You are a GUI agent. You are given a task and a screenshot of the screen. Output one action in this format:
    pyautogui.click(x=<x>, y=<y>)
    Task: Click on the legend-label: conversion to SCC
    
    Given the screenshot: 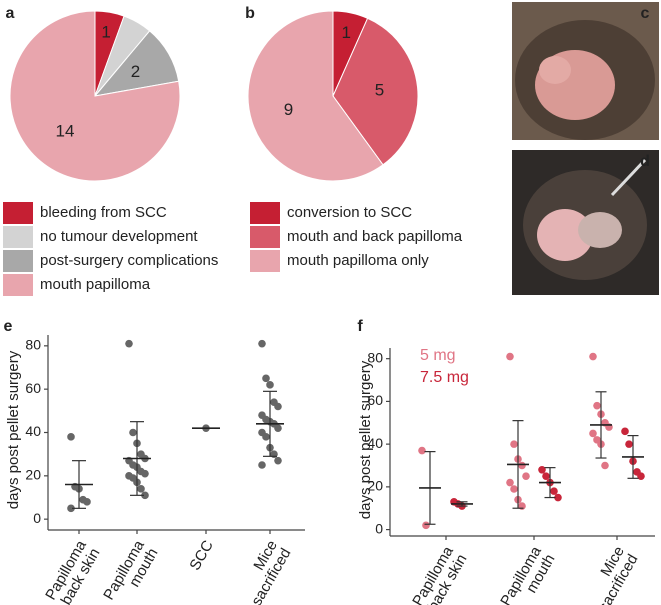 What is the action you would take?
    pyautogui.click(x=349, y=212)
    